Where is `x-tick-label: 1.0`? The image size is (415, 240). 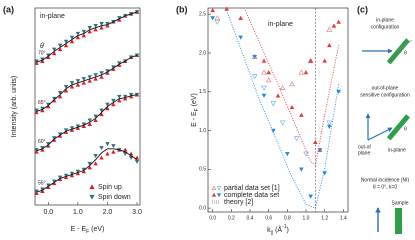 x-tick-label: 1.0 is located at coordinates (306, 218).